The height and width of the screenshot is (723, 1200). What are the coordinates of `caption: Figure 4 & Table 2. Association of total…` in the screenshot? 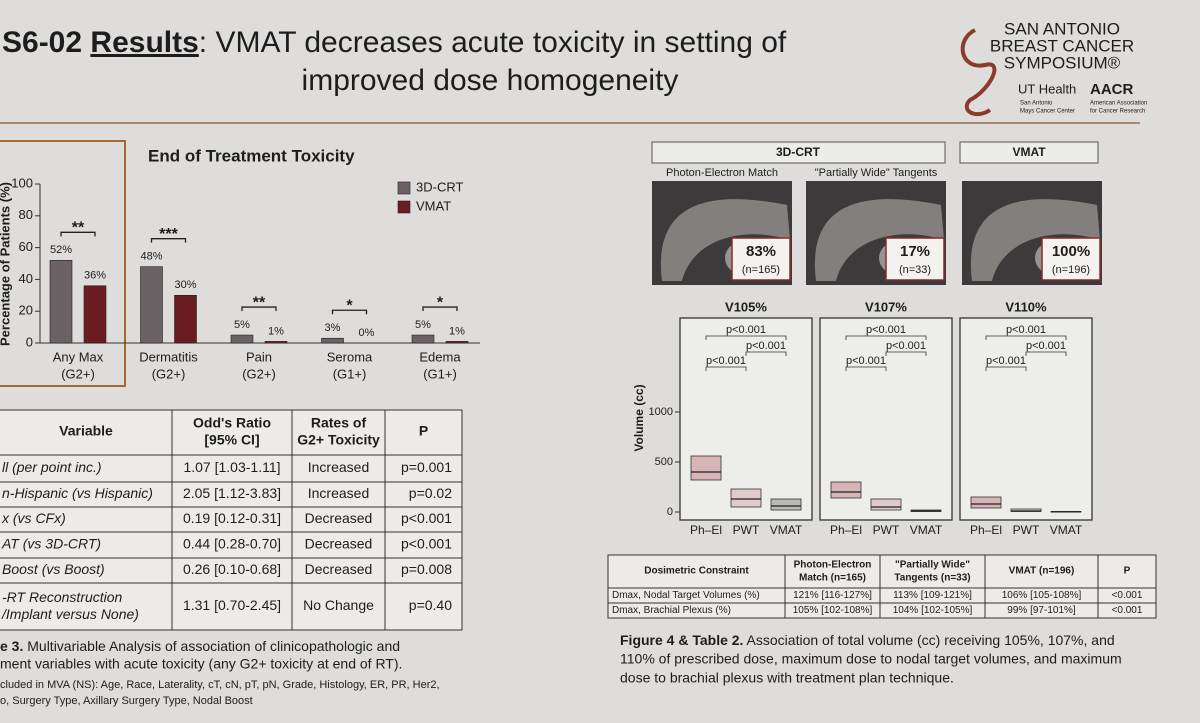 It's located at (867, 640).